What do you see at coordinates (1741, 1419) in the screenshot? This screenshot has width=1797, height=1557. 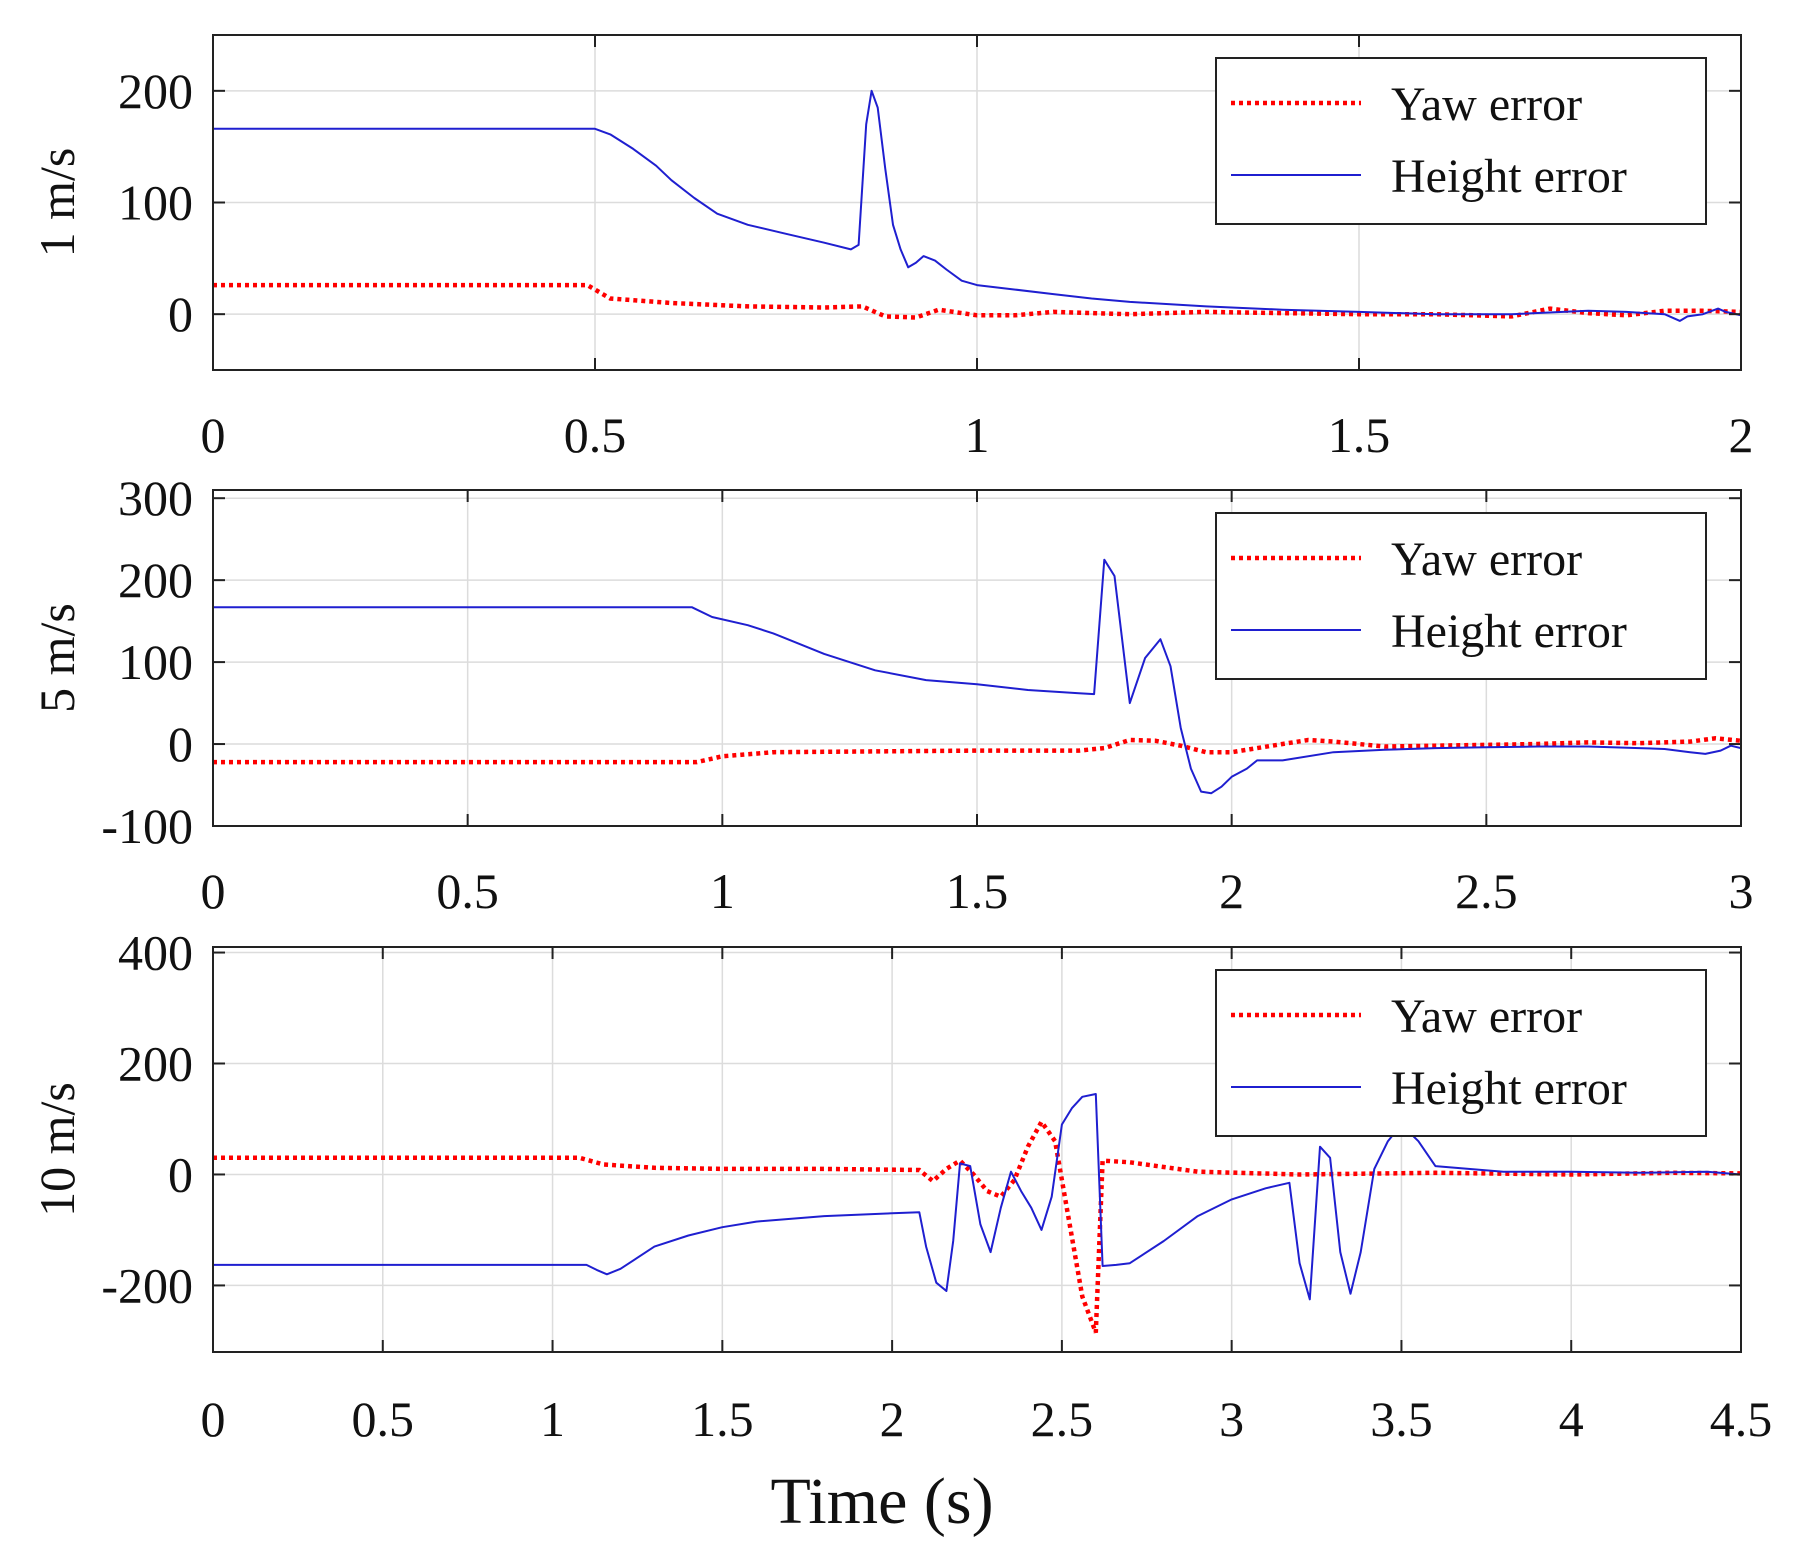 I see `x-tick-label: 4.5` at bounding box center [1741, 1419].